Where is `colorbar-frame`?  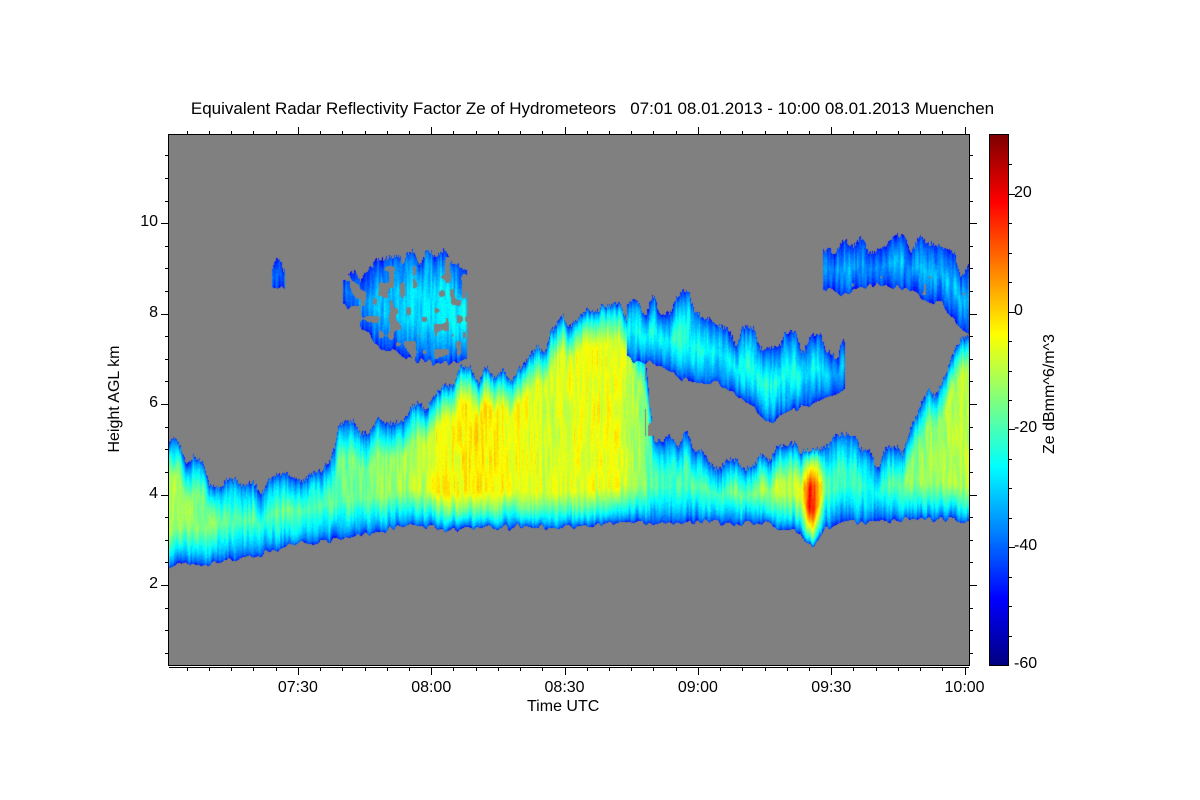
colorbar-frame is located at coordinates (999, 400).